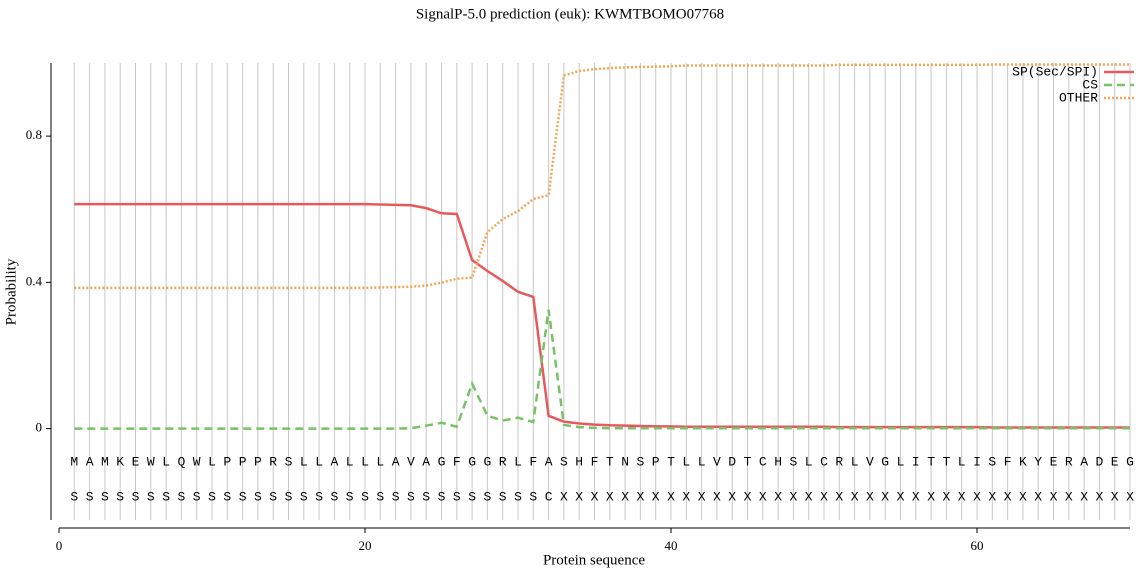 The width and height of the screenshot is (1139, 572). Describe the element at coordinates (549, 496) in the screenshot. I see `residue-label: C` at that location.